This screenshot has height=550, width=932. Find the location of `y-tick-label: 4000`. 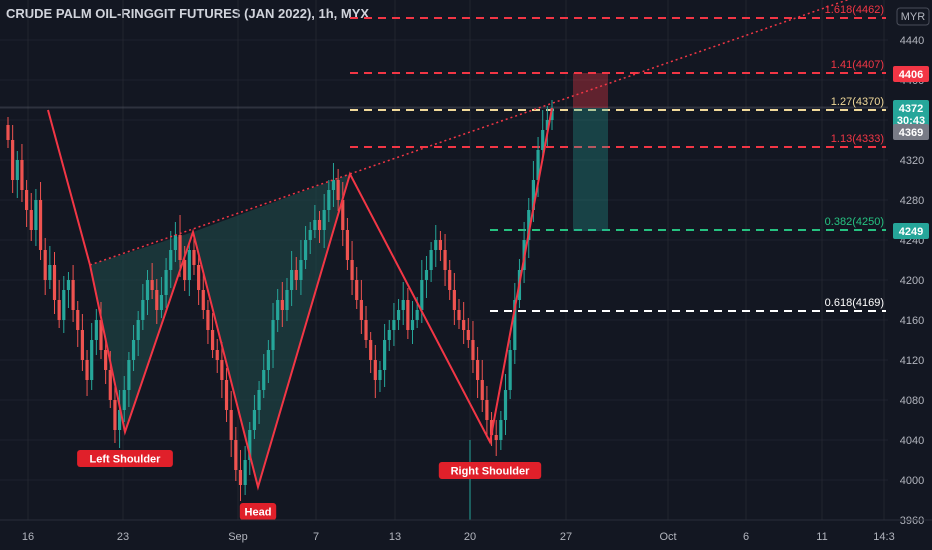

y-tick-label: 4000 is located at coordinates (912, 481).